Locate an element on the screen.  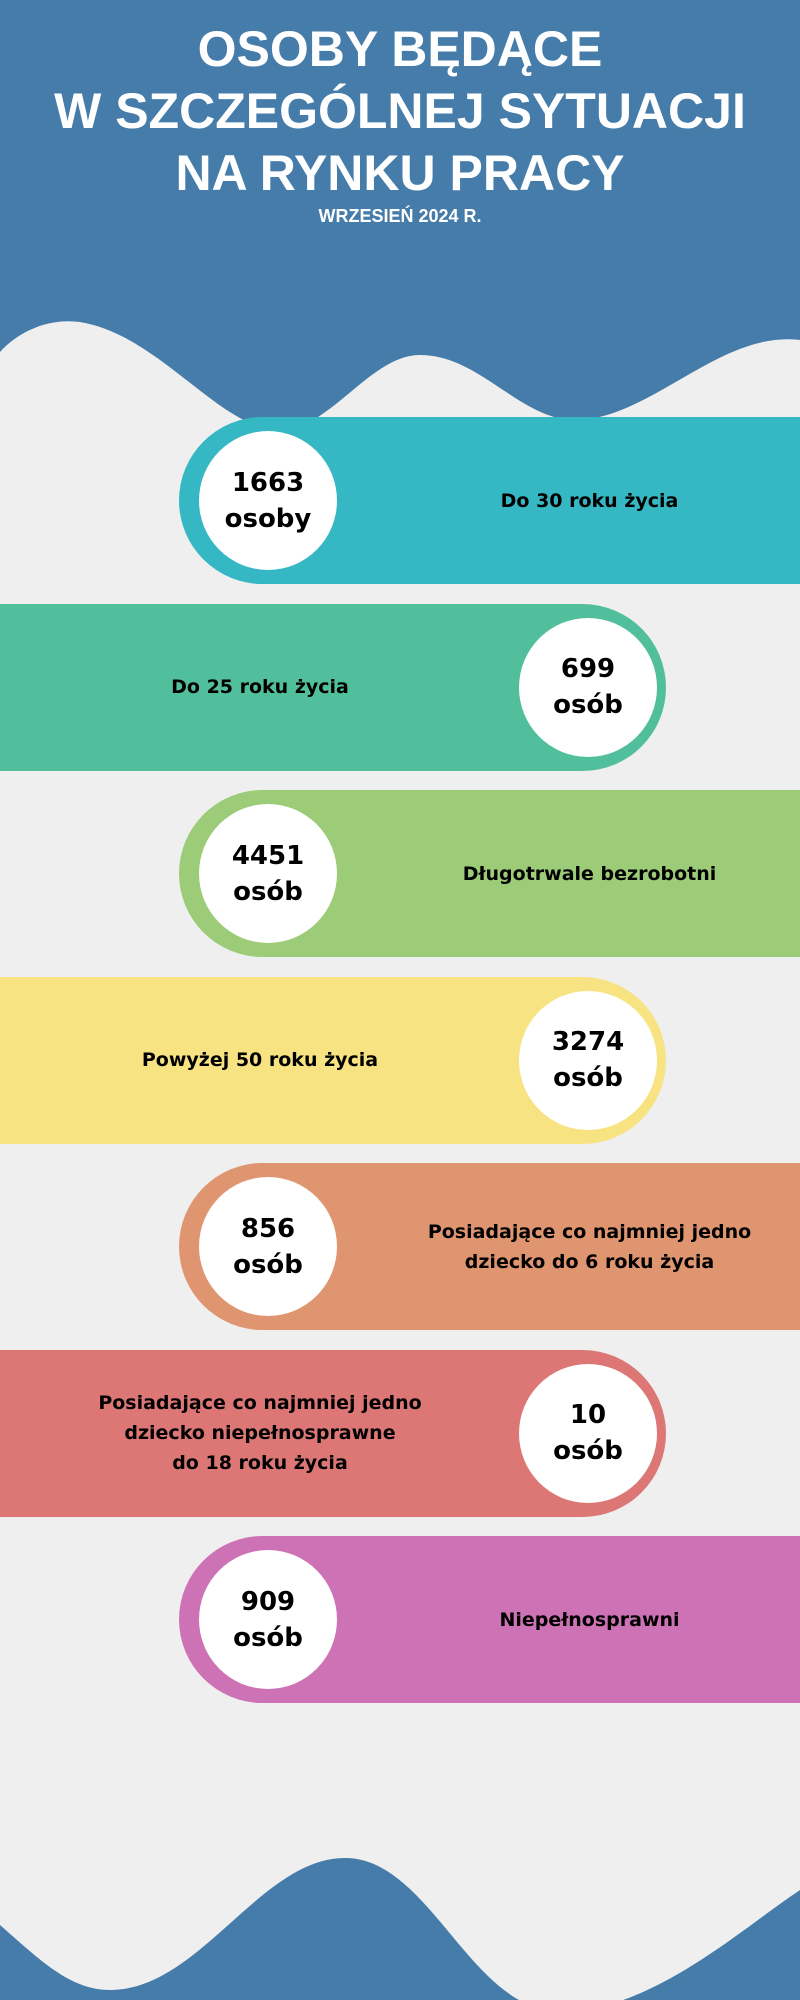
title-line: W SZCZEGÓLNEJ SYTUACJI is located at coordinates (400, 111).